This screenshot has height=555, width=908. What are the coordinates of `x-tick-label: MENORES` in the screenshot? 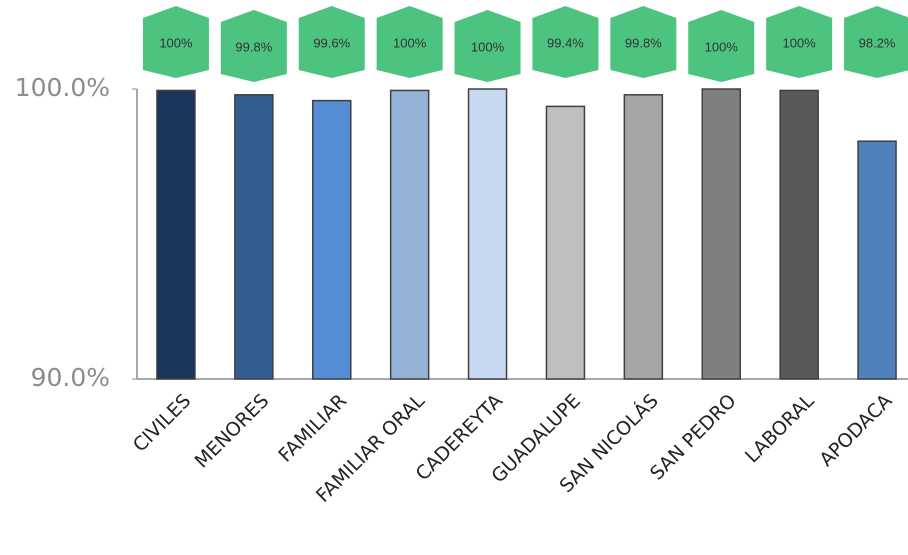 It's located at (232, 431).